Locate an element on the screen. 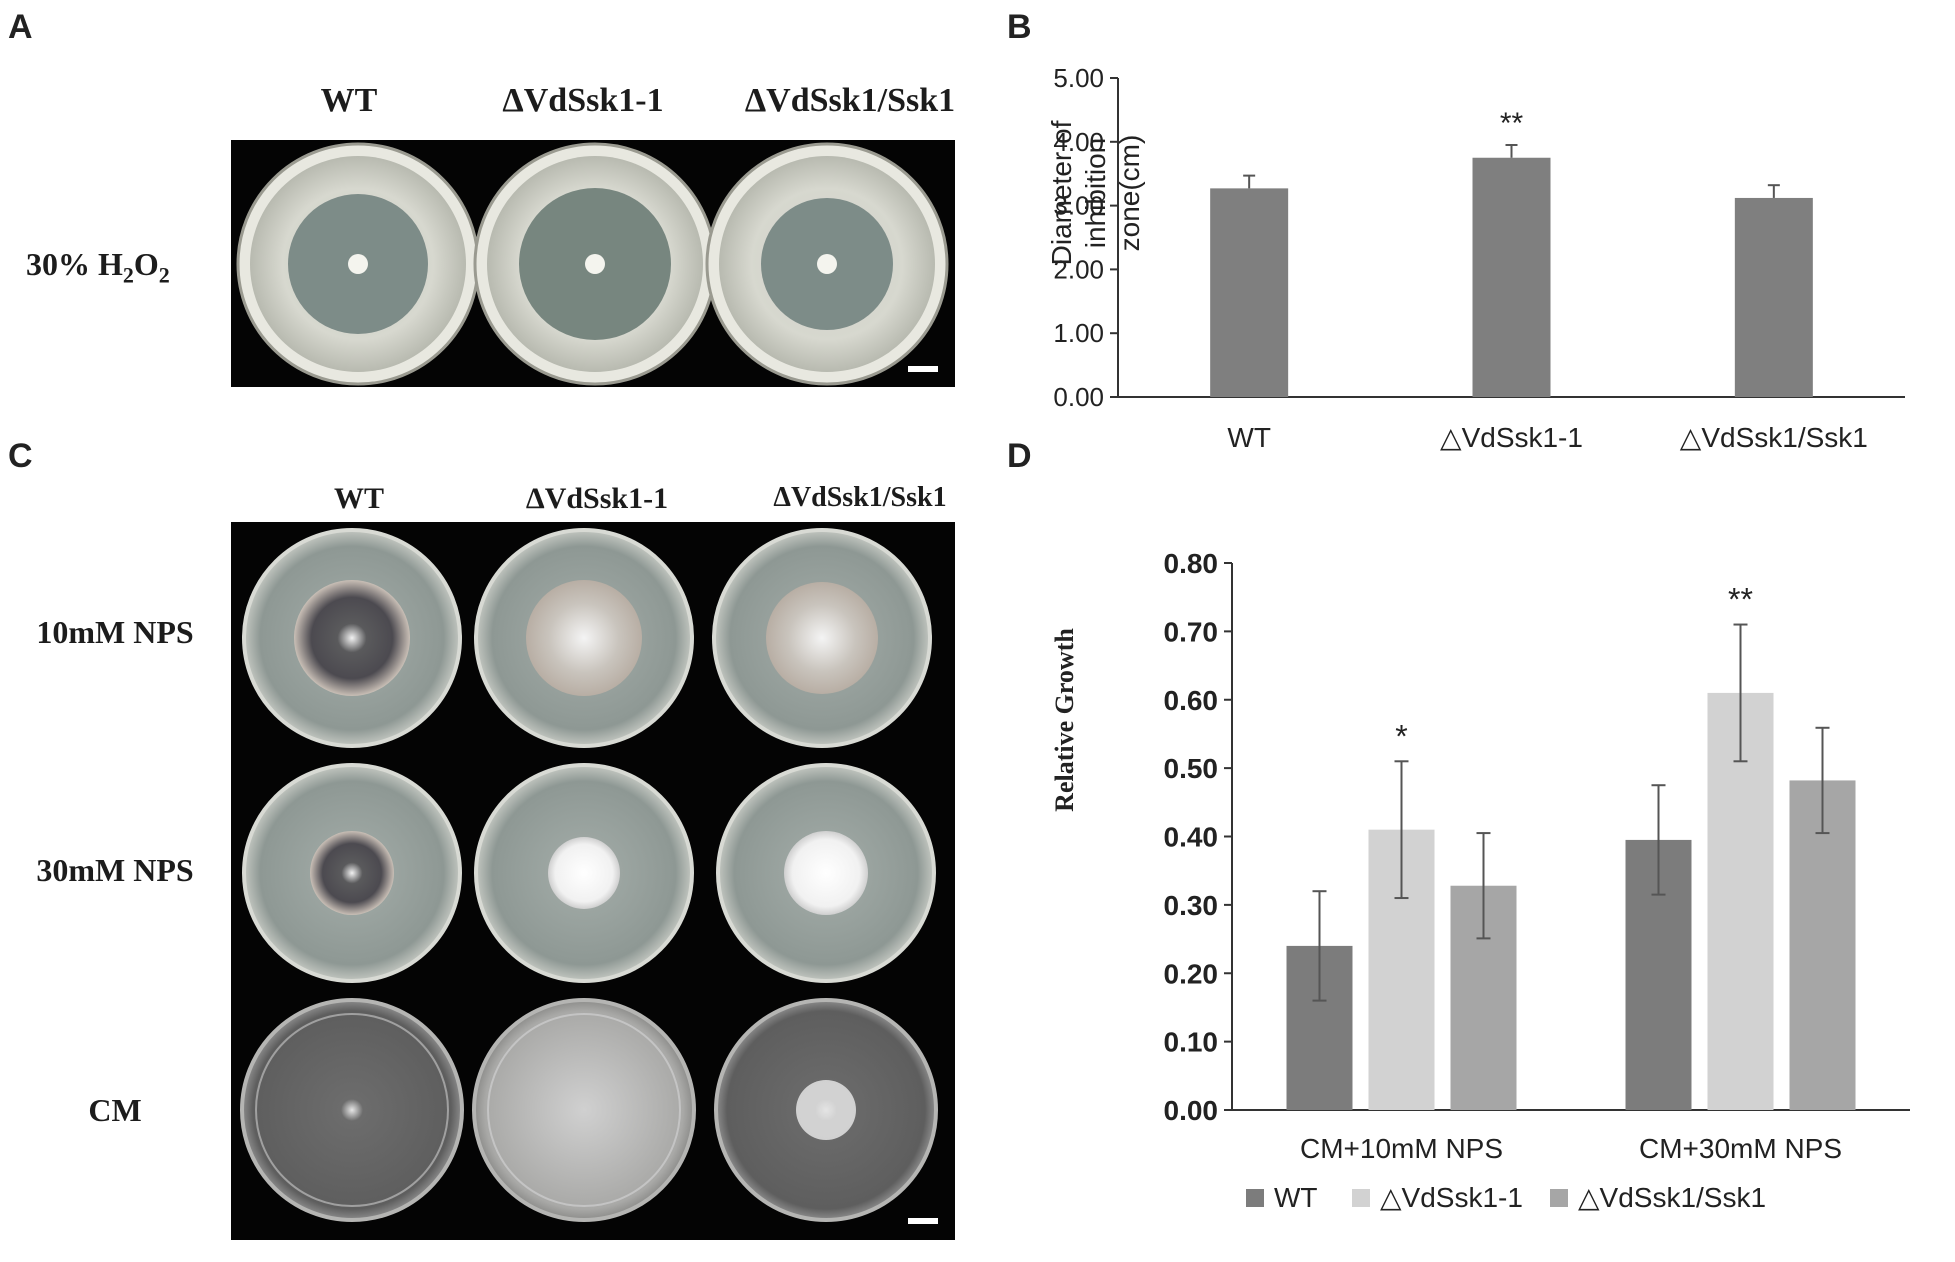  panel-letter-d: D is located at coordinates (1019, 456).